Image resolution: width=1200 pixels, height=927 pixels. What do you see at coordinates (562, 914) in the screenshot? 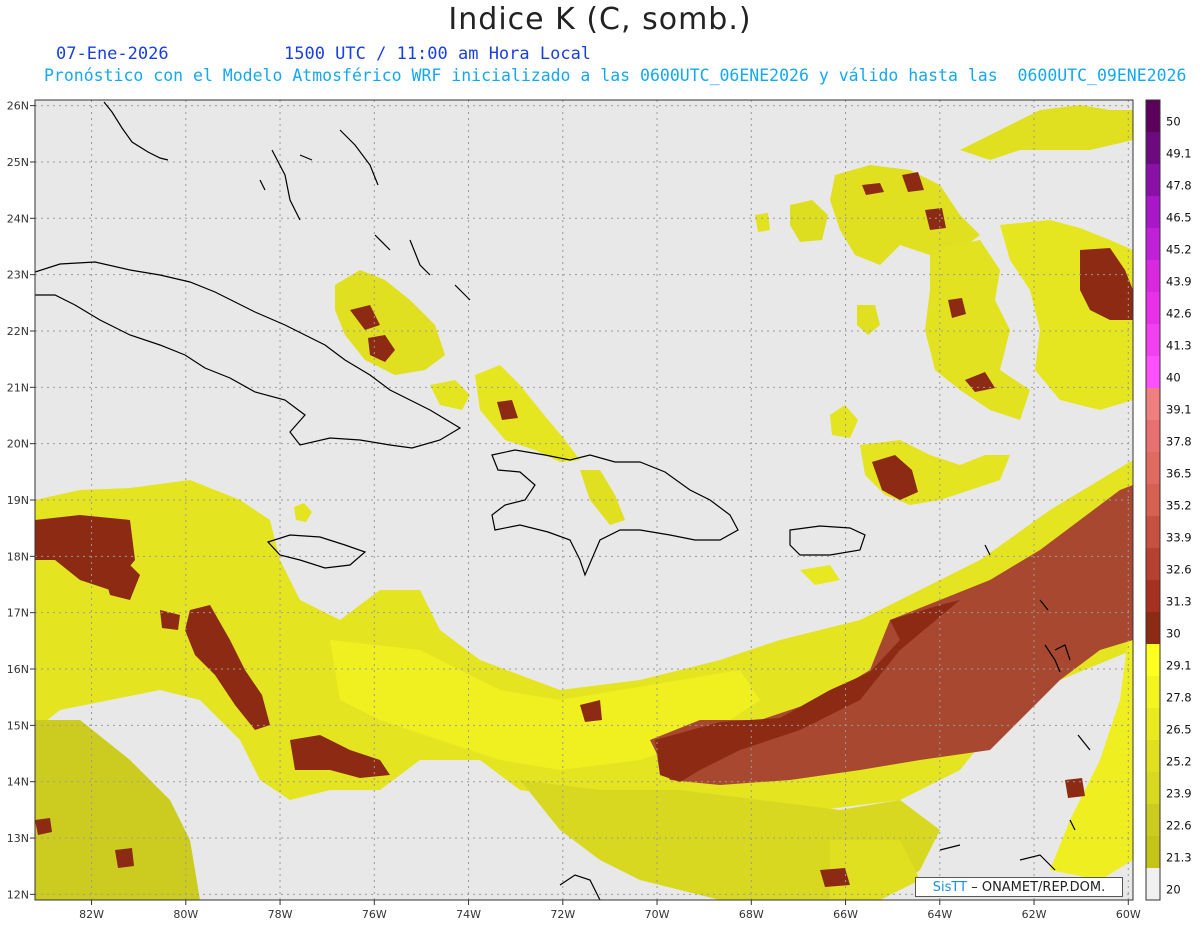
I see `lon-tick-label: 72W` at bounding box center [562, 914].